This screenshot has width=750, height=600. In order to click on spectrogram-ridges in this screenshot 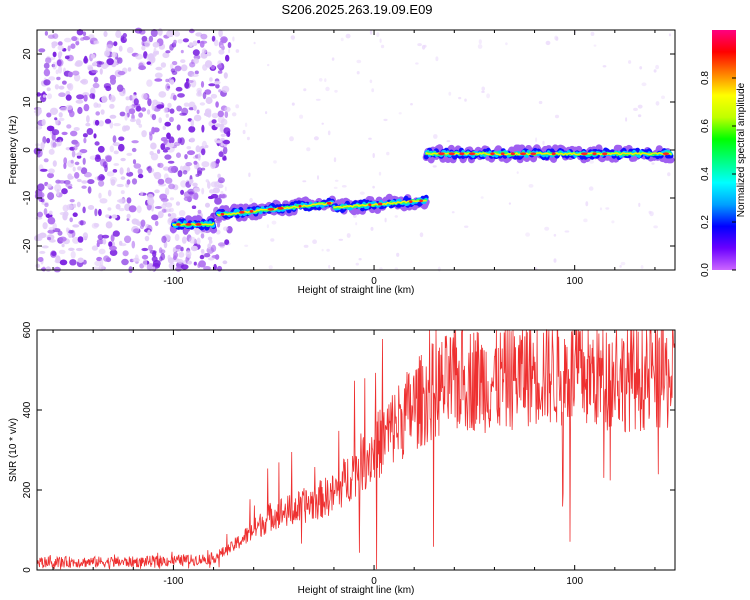, I will do `click(422, 189)`.